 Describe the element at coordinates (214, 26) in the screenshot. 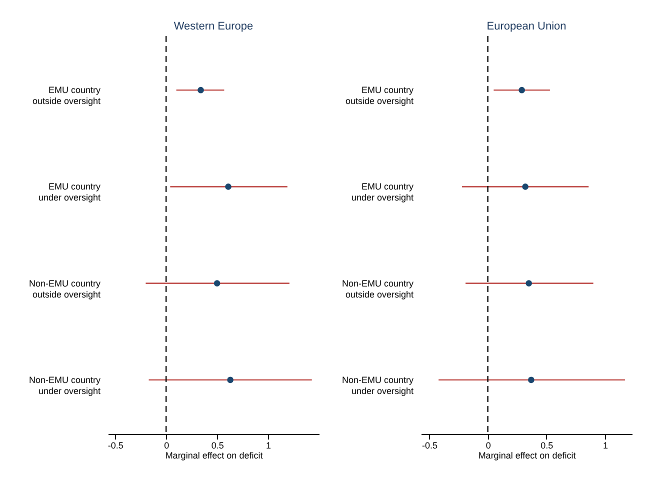

I see `chart-title: Western Europe` at that location.